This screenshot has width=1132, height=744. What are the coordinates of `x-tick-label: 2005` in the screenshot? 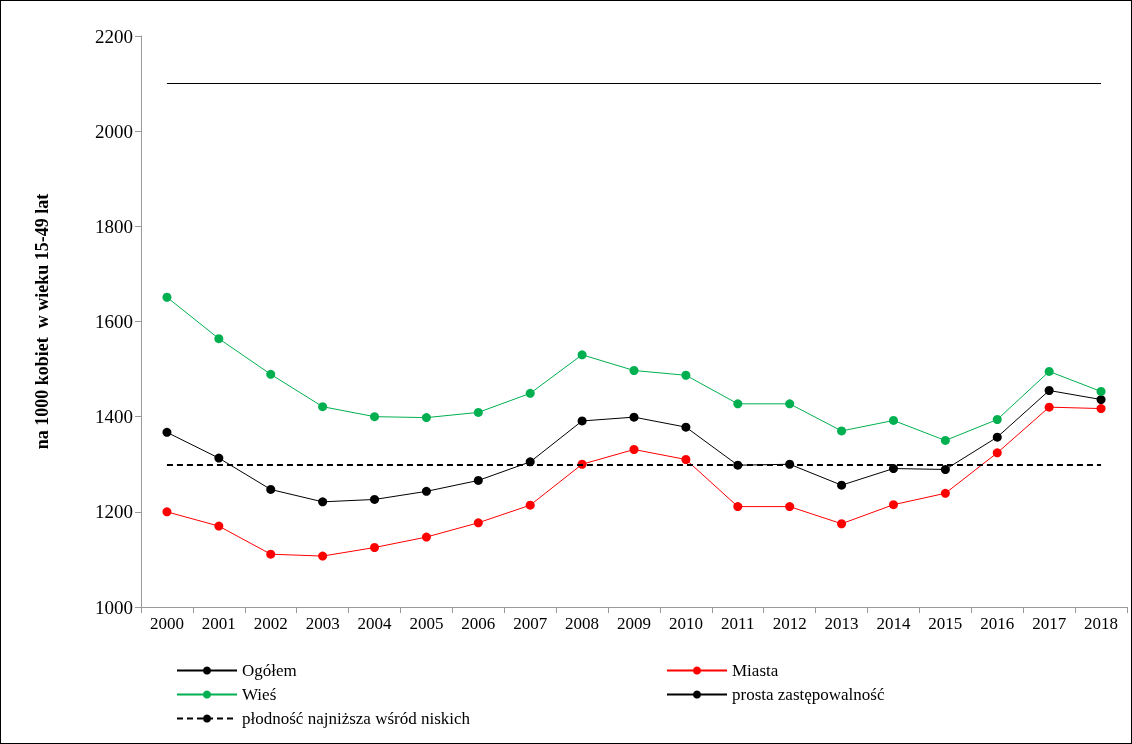 It's located at (426, 623).